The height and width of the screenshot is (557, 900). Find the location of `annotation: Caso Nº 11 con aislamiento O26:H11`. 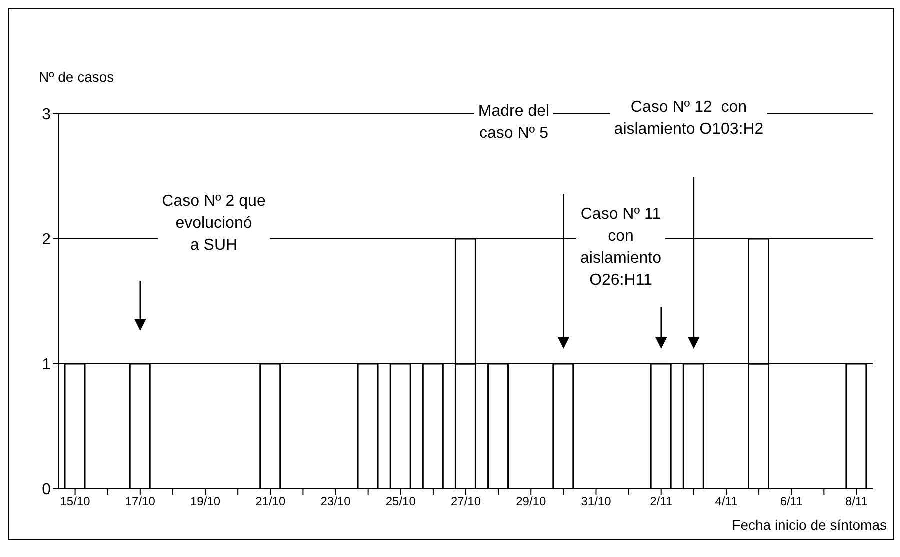

annotation: Caso Nº 11 con aislamiento O26:H11 is located at coordinates (621, 248).